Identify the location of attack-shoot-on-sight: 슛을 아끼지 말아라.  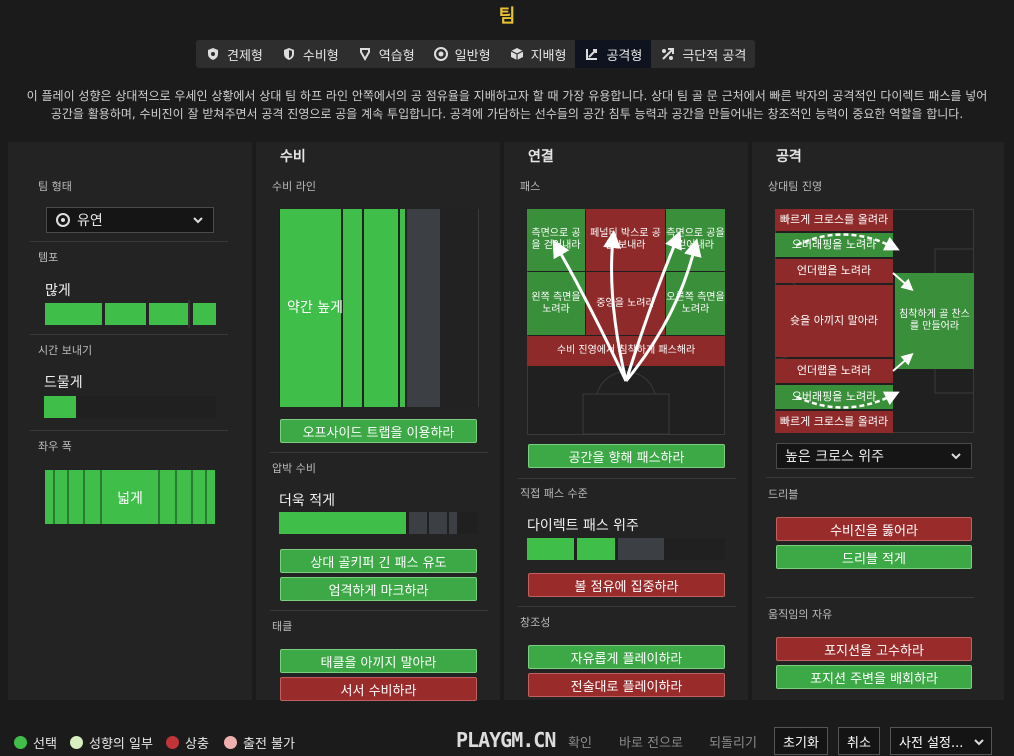
(834, 321).